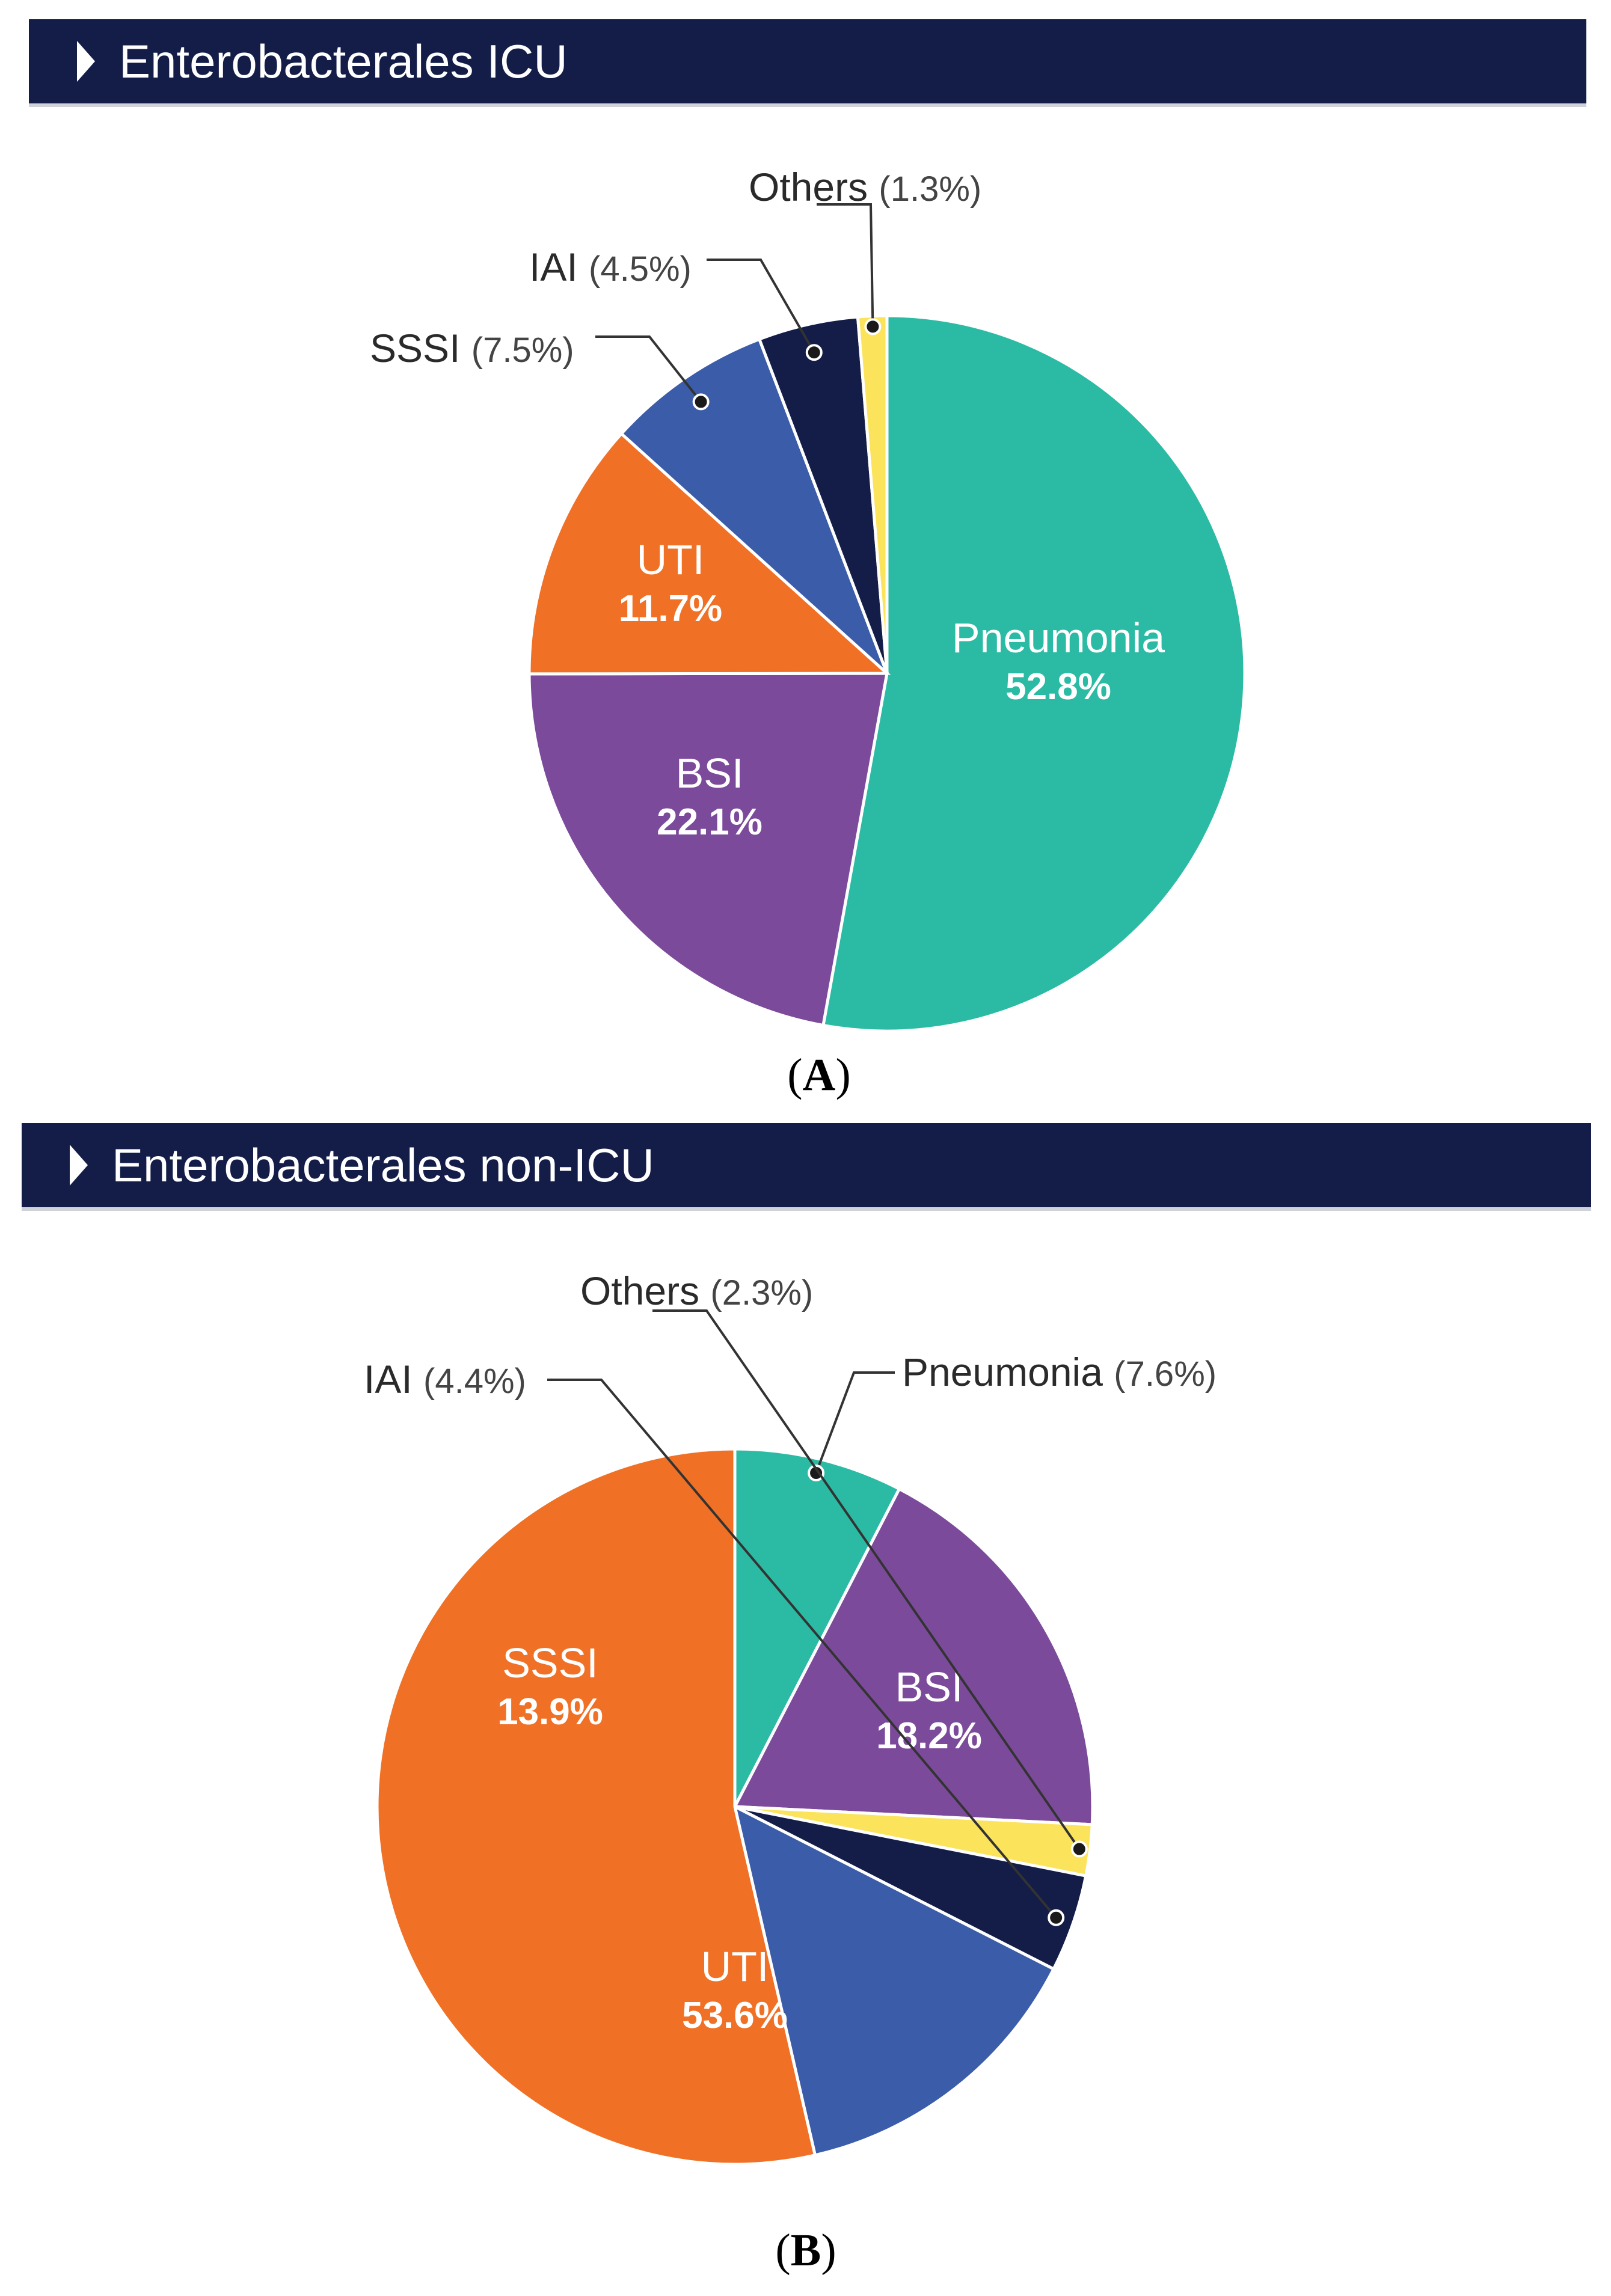  Describe the element at coordinates (865, 187) in the screenshot. I see `callout-label-others: Others (1.3%)` at that location.